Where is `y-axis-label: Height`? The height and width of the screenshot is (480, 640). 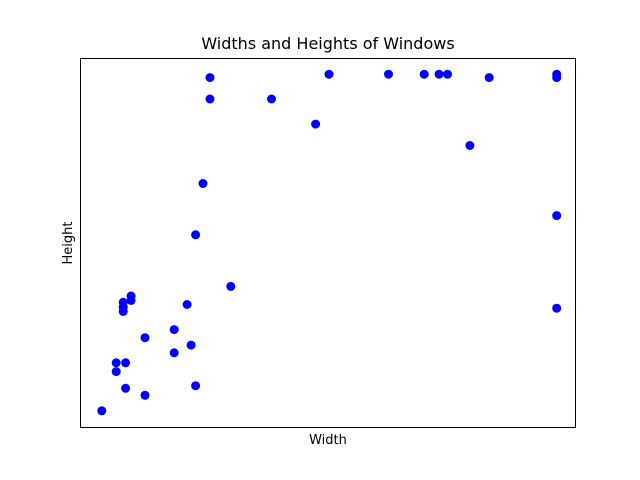
y-axis-label: Height is located at coordinates (68, 243).